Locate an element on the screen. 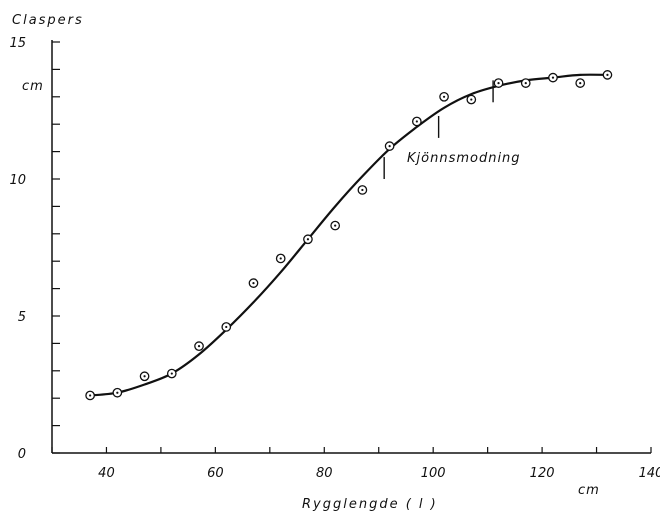 The width and height of the screenshot is (660, 513). annotation-markers-layer is located at coordinates (438, 129).